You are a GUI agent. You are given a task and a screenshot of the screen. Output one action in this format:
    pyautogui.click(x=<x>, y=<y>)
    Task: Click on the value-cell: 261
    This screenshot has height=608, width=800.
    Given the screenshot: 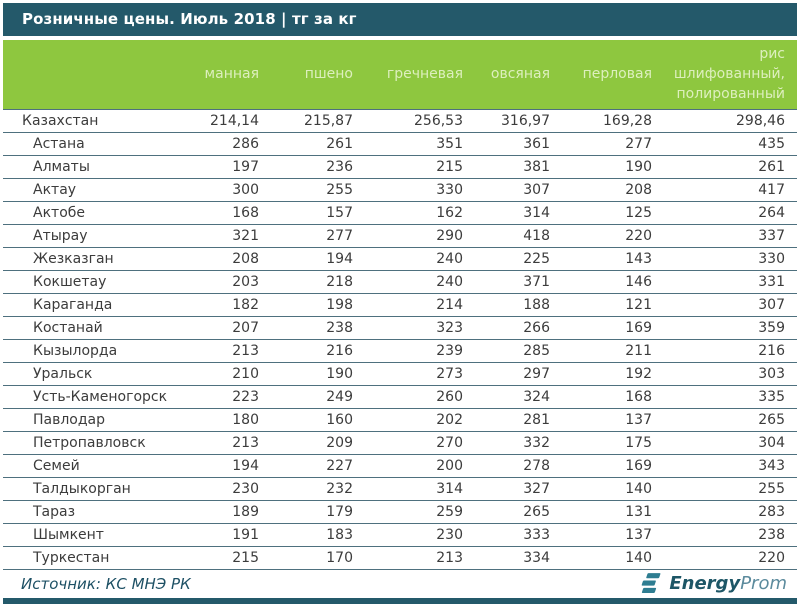 What is the action you would take?
    pyautogui.click(x=771, y=166)
    